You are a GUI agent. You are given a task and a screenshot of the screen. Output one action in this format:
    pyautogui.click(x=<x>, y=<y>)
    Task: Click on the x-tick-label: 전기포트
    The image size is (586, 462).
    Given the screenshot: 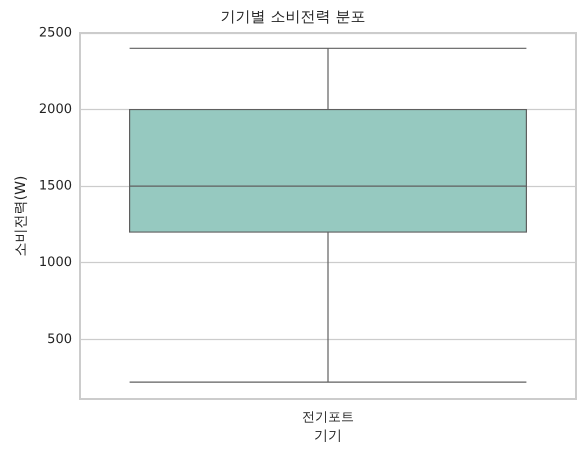 What is the action you would take?
    pyautogui.click(x=328, y=417)
    